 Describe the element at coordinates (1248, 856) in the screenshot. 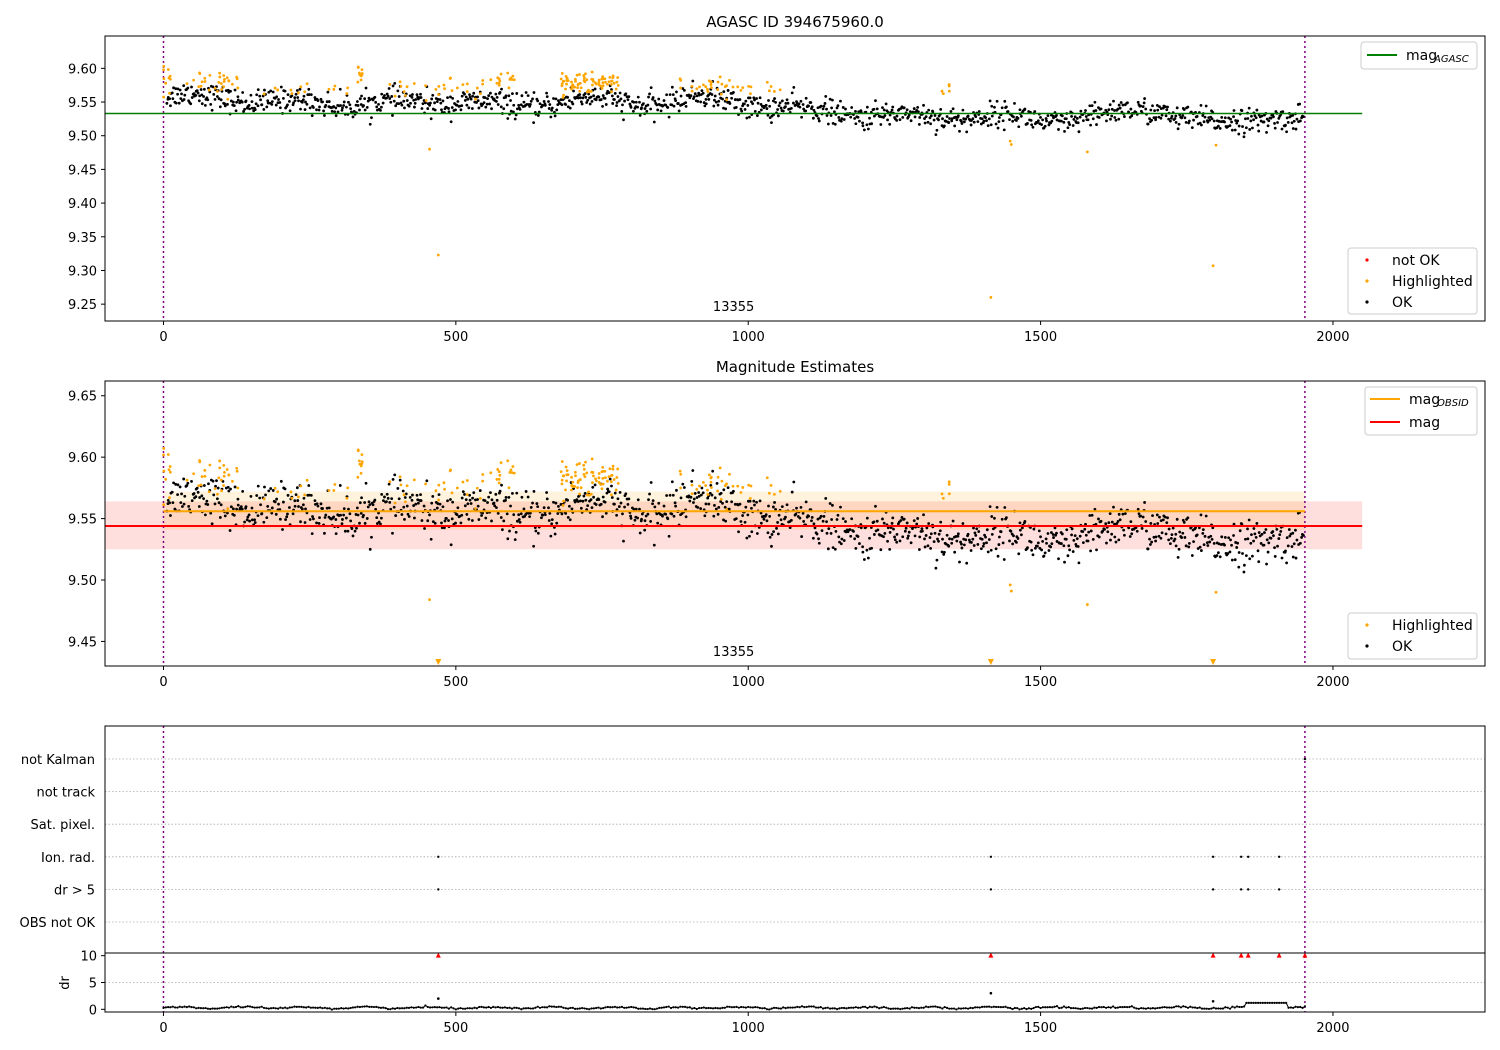

I see `flag-point` at that location.